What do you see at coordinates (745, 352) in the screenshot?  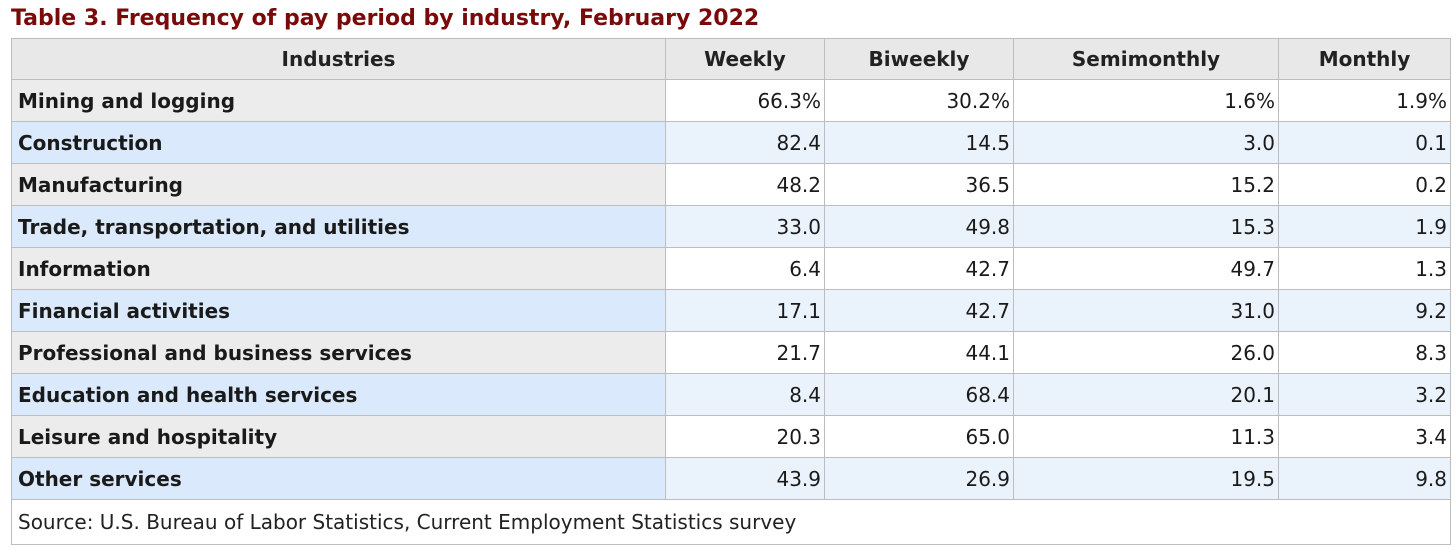 I see `weekly-cell: 21.7` at bounding box center [745, 352].